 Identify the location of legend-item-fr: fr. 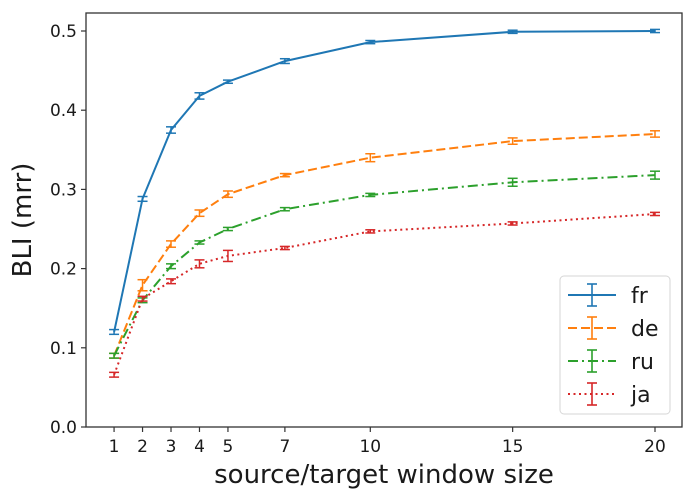
(608, 296).